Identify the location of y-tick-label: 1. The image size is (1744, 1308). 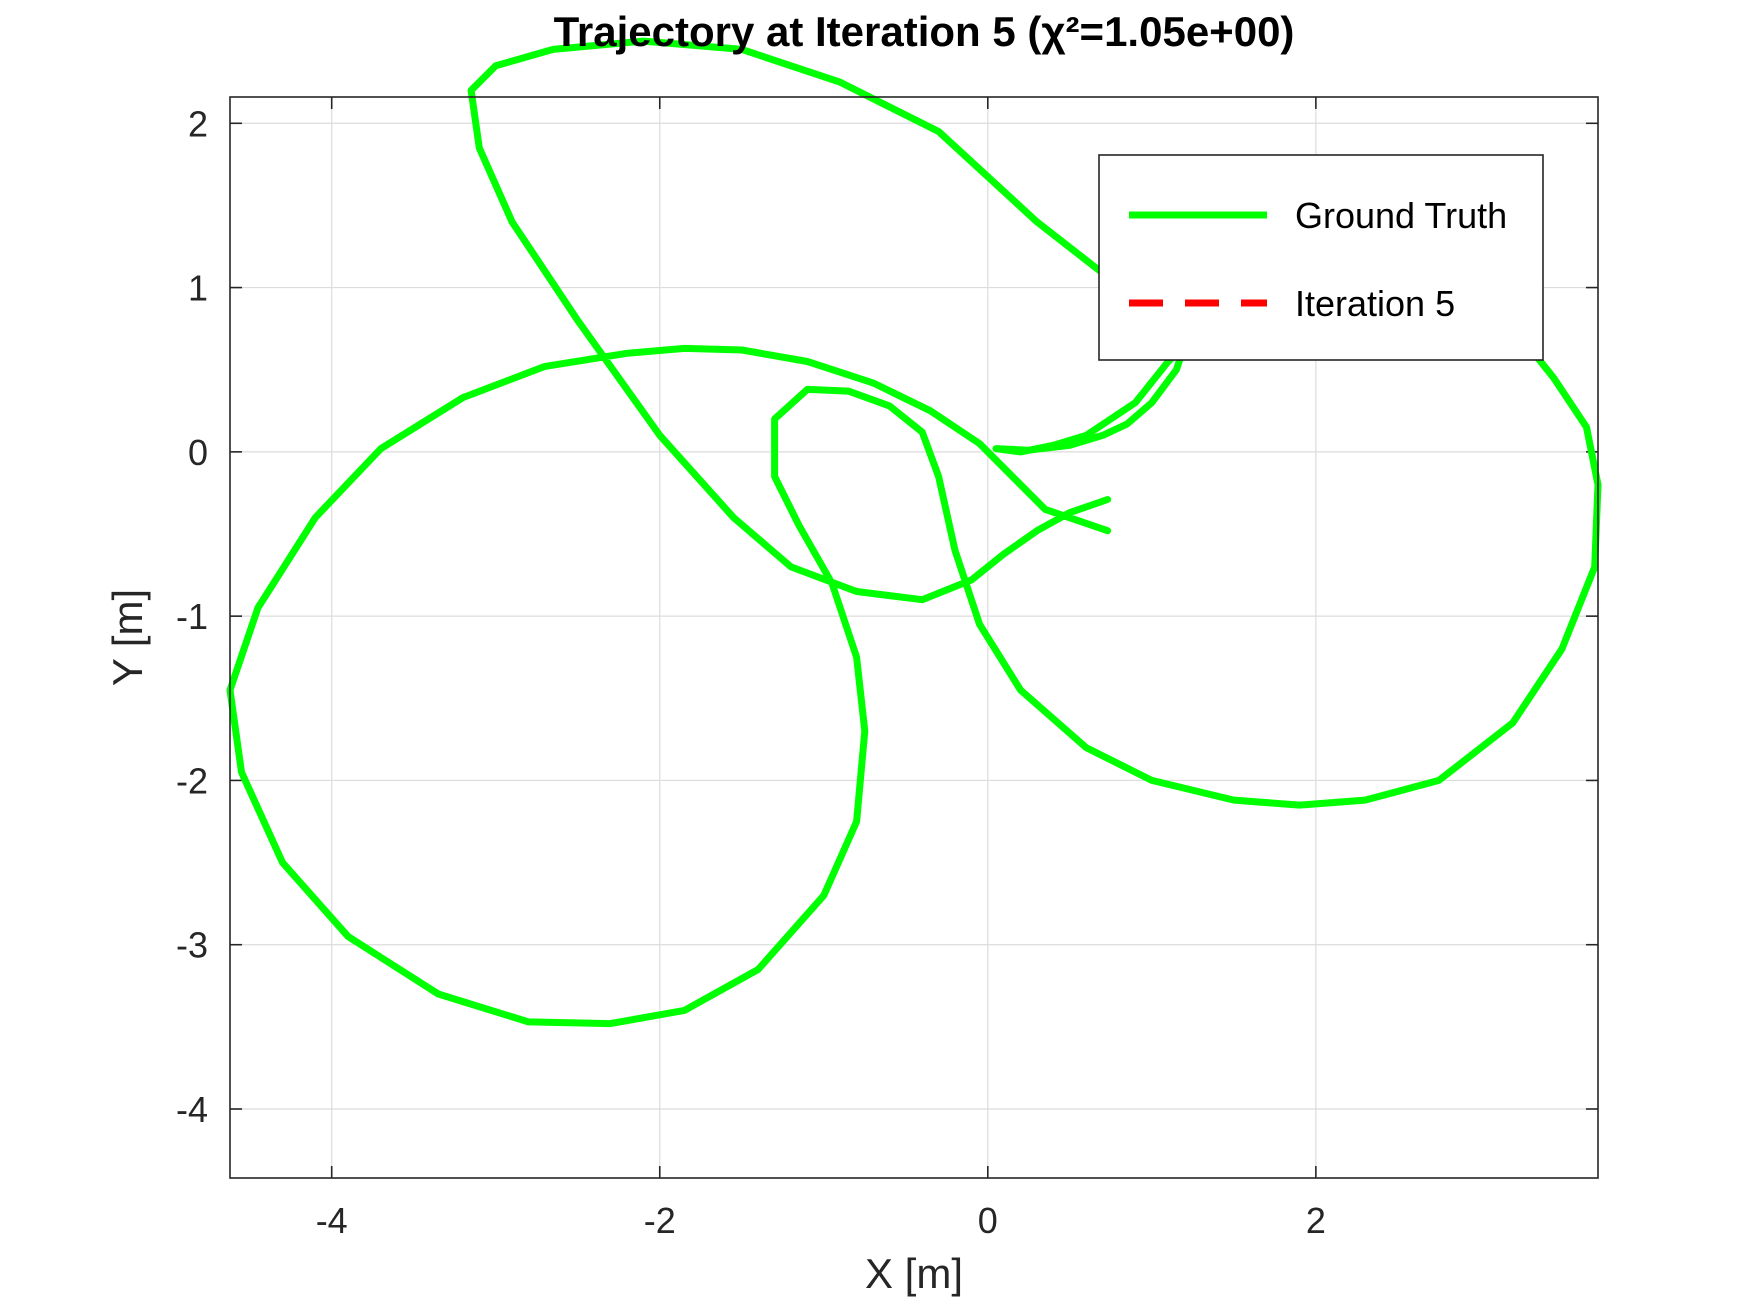
(198, 288).